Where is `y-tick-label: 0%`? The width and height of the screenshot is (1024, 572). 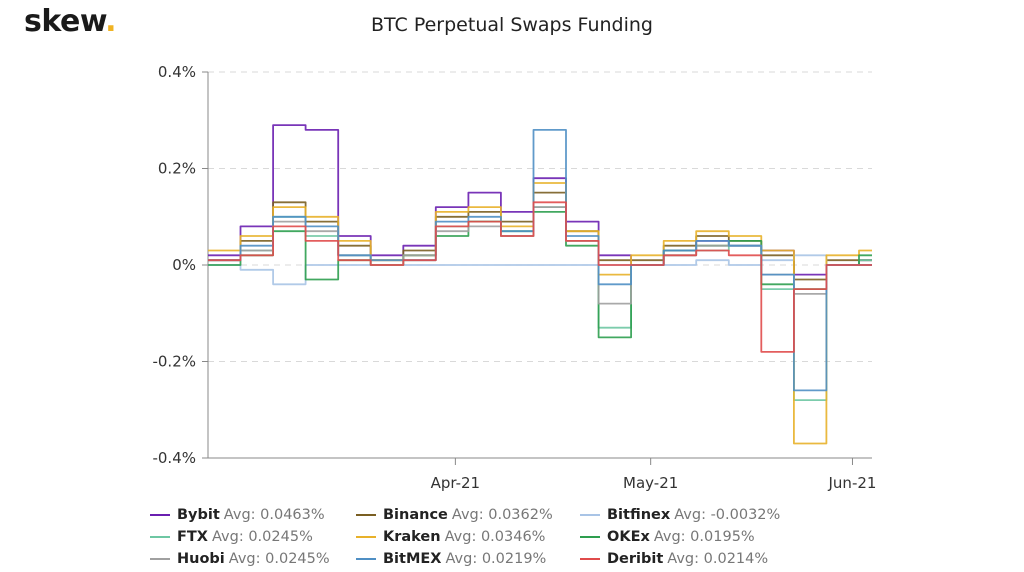
y-tick-label: 0% is located at coordinates (184, 265).